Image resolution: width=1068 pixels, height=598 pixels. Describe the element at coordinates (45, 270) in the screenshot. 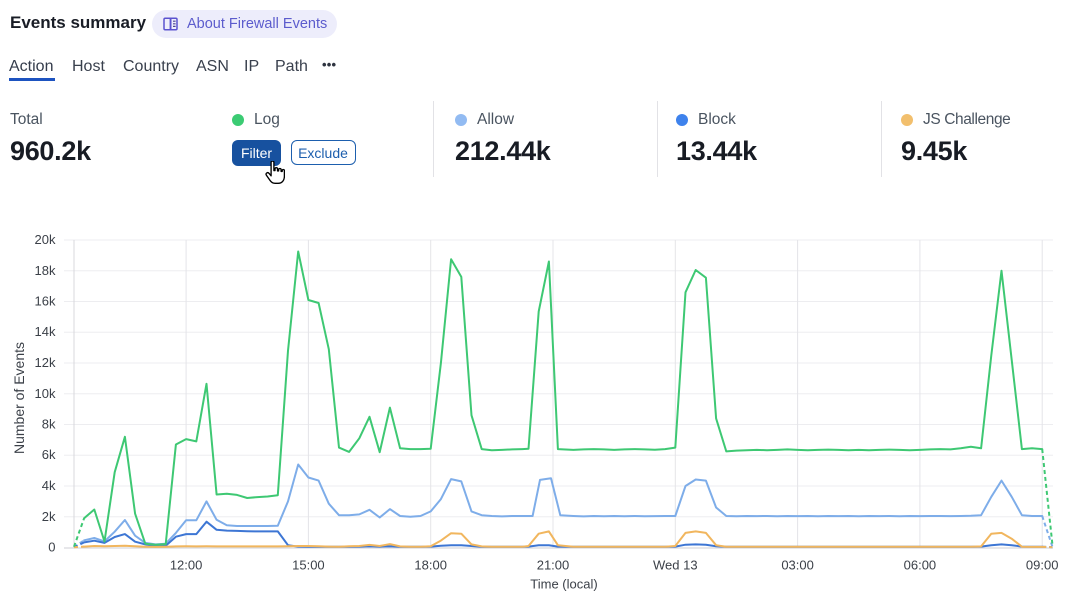

I see `svg-text: 18k` at that location.